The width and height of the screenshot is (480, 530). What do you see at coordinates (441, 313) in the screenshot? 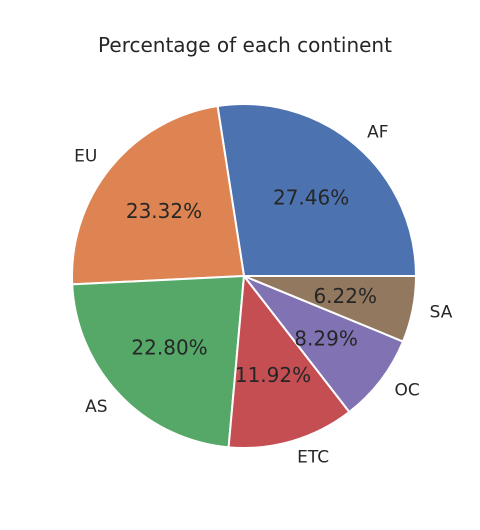
I see `slice-label-sa: SA` at bounding box center [441, 313].